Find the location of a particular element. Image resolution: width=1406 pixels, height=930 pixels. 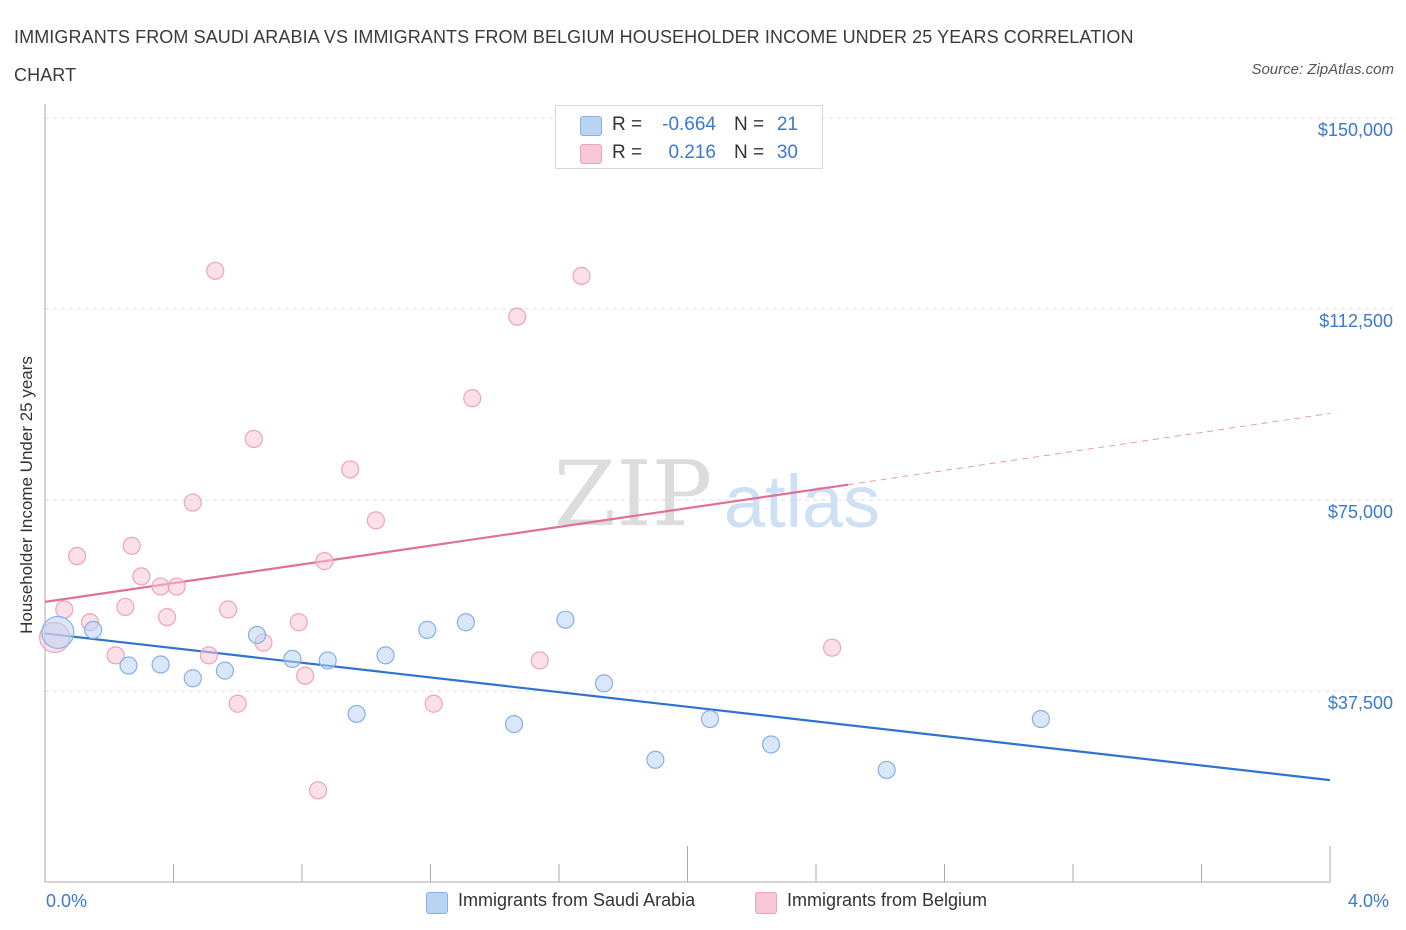

y-tick-label: $37,500 is located at coordinates (1360, 703).